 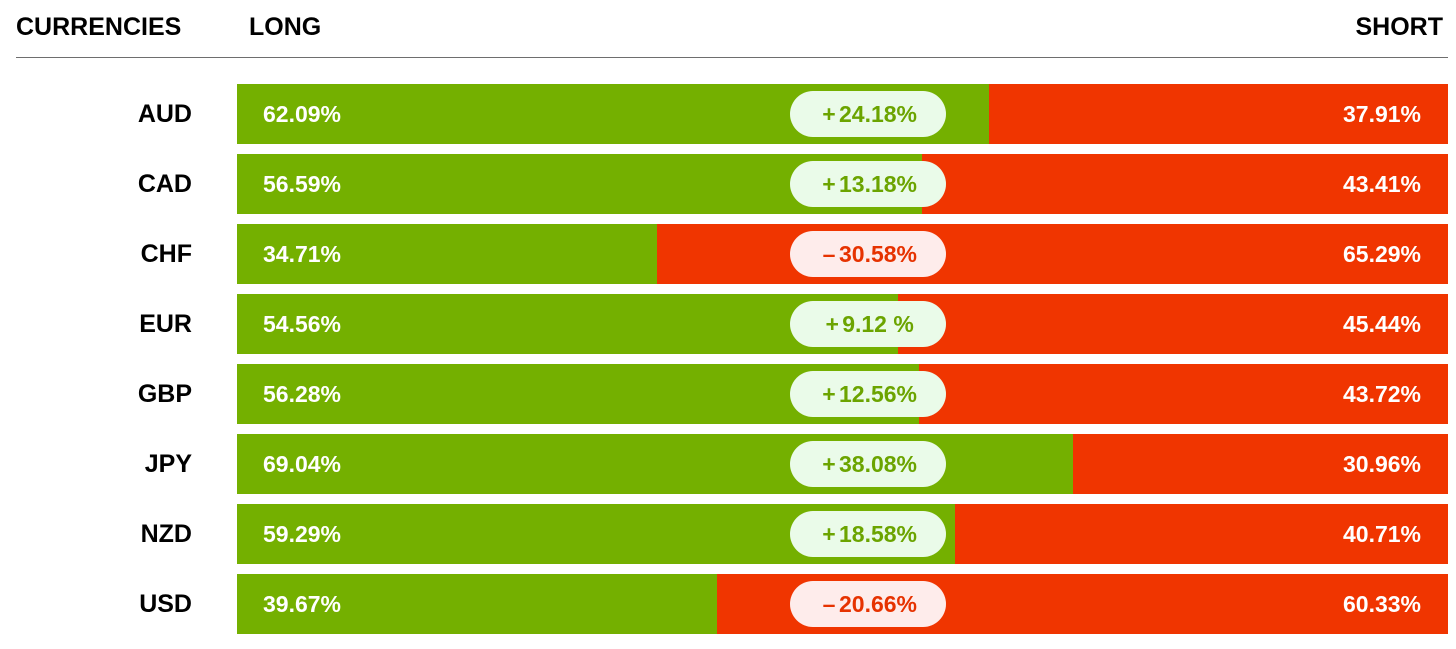 I want to click on net-change-value: 30.58%, so click(x=877, y=253).